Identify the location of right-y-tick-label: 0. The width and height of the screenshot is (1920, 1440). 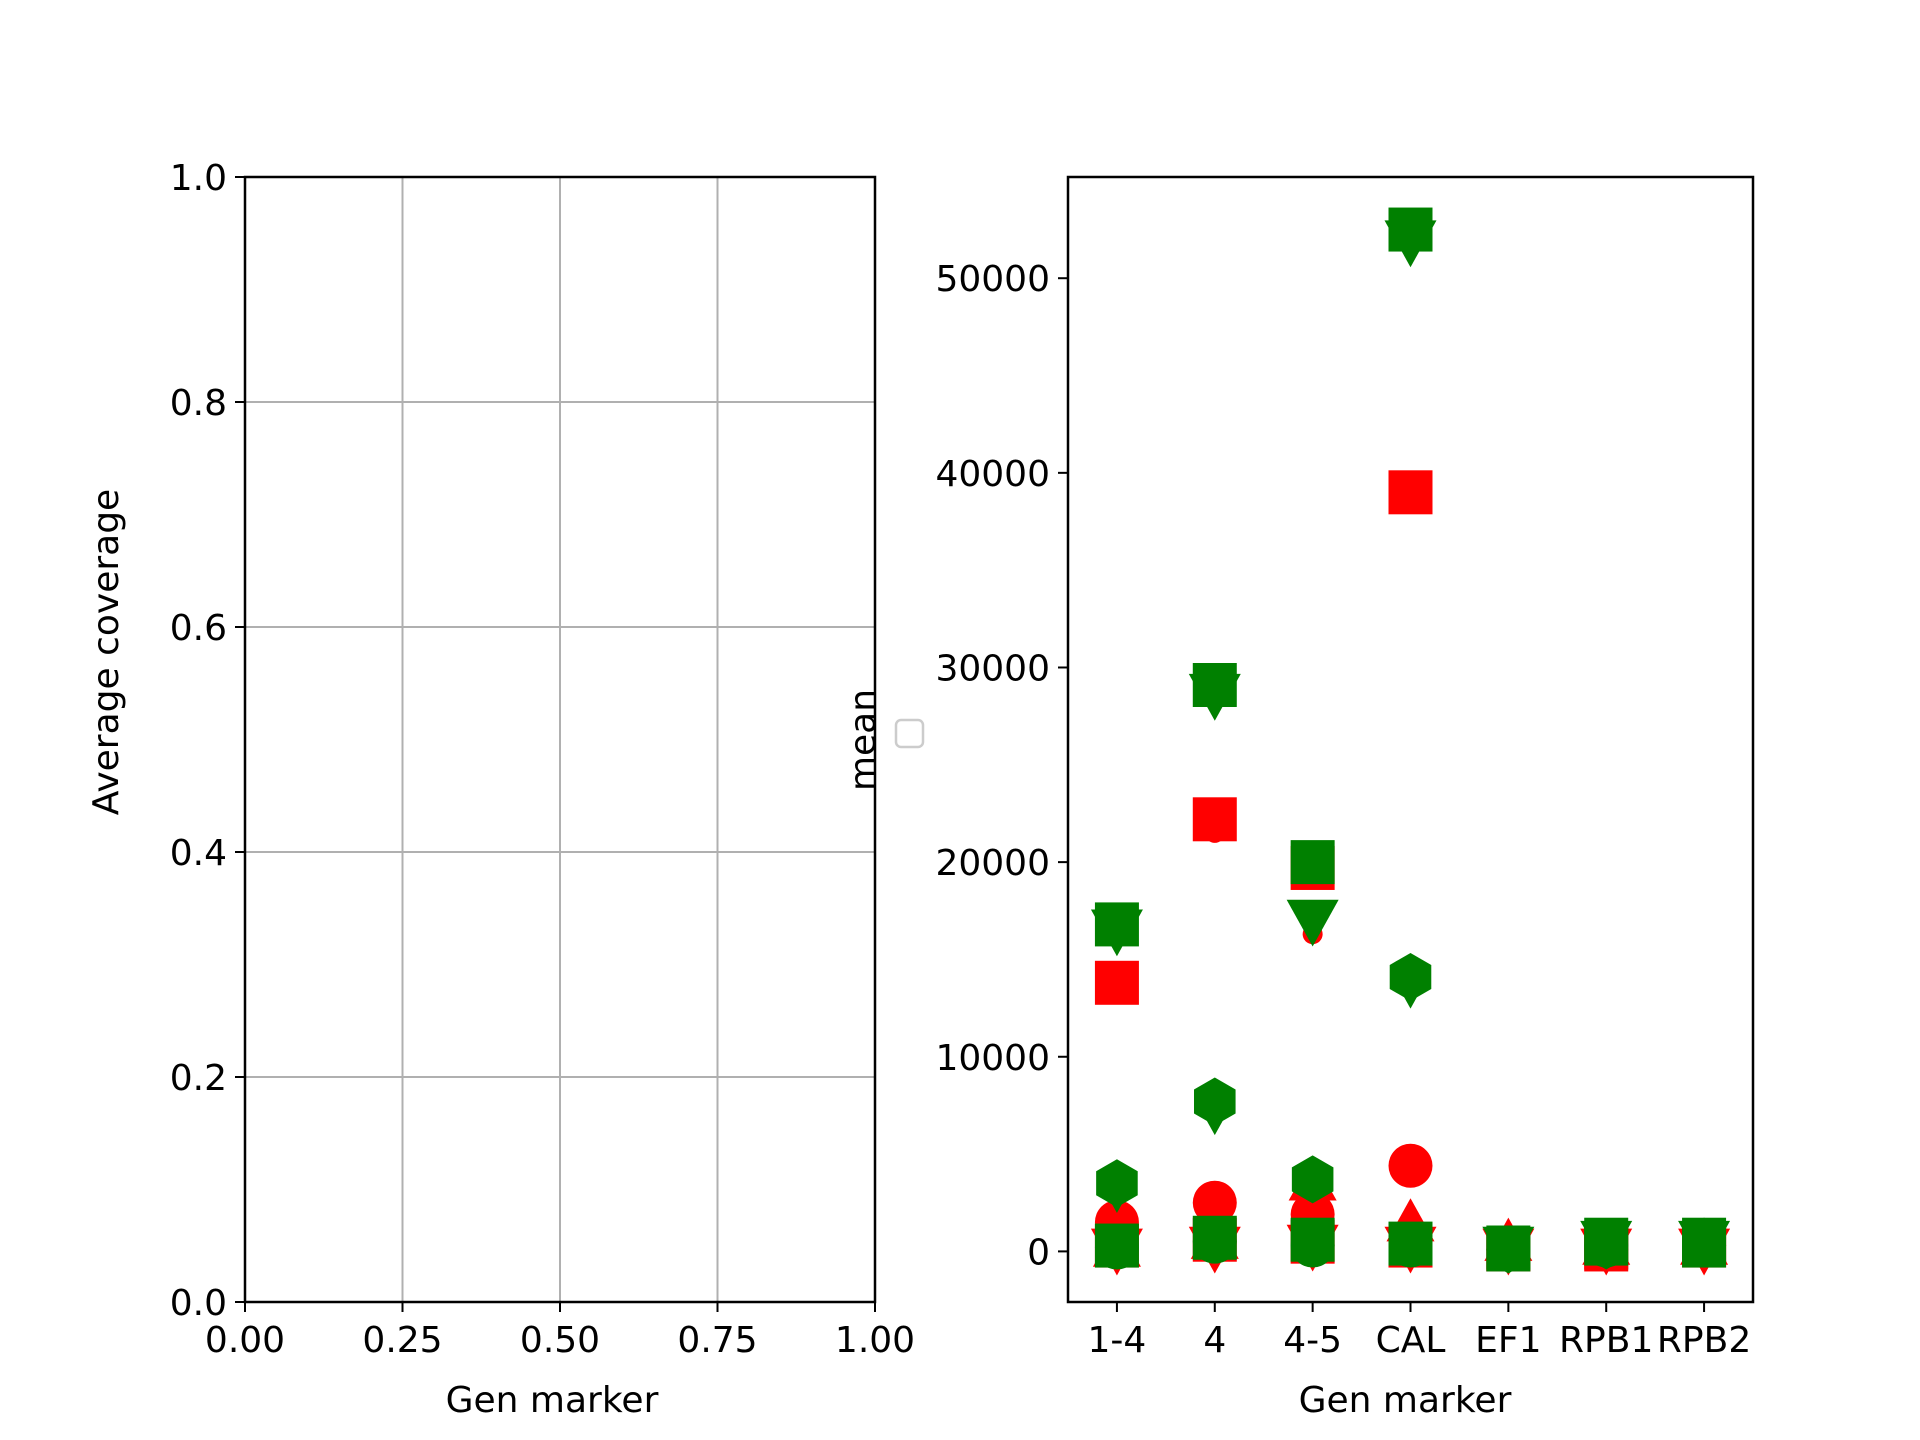
(1038, 1252).